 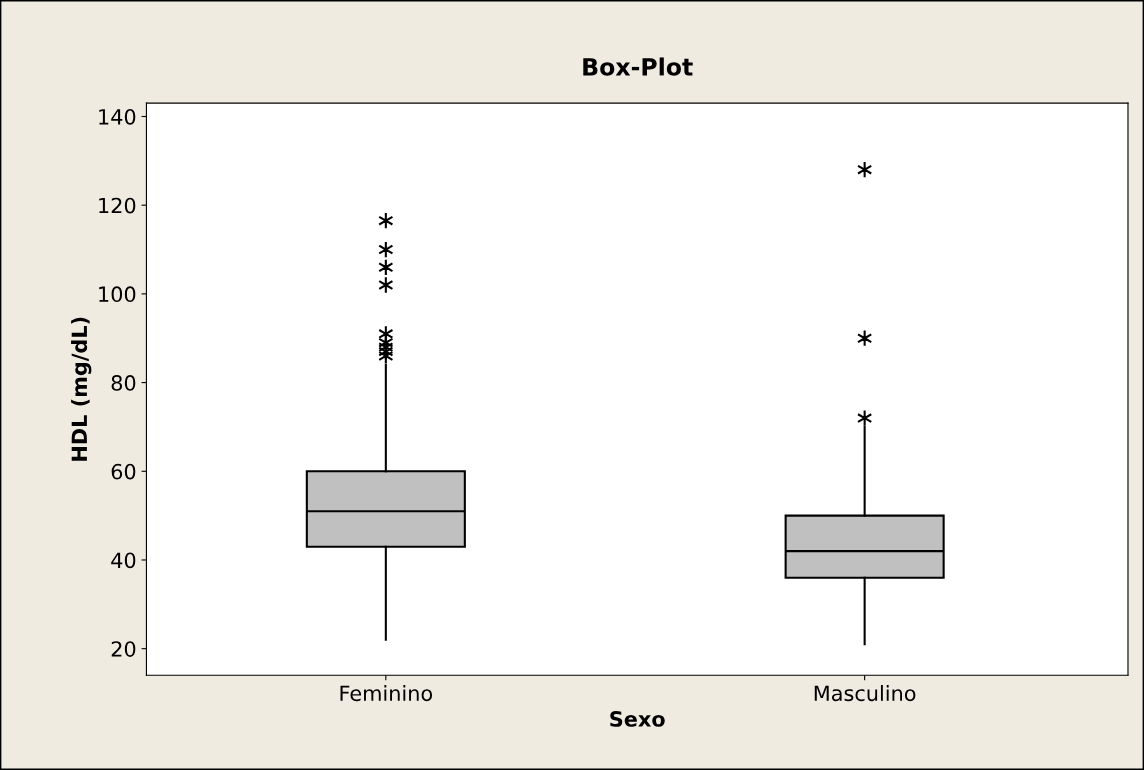 What do you see at coordinates (123, 649) in the screenshot?
I see `y-tick-label: 20` at bounding box center [123, 649].